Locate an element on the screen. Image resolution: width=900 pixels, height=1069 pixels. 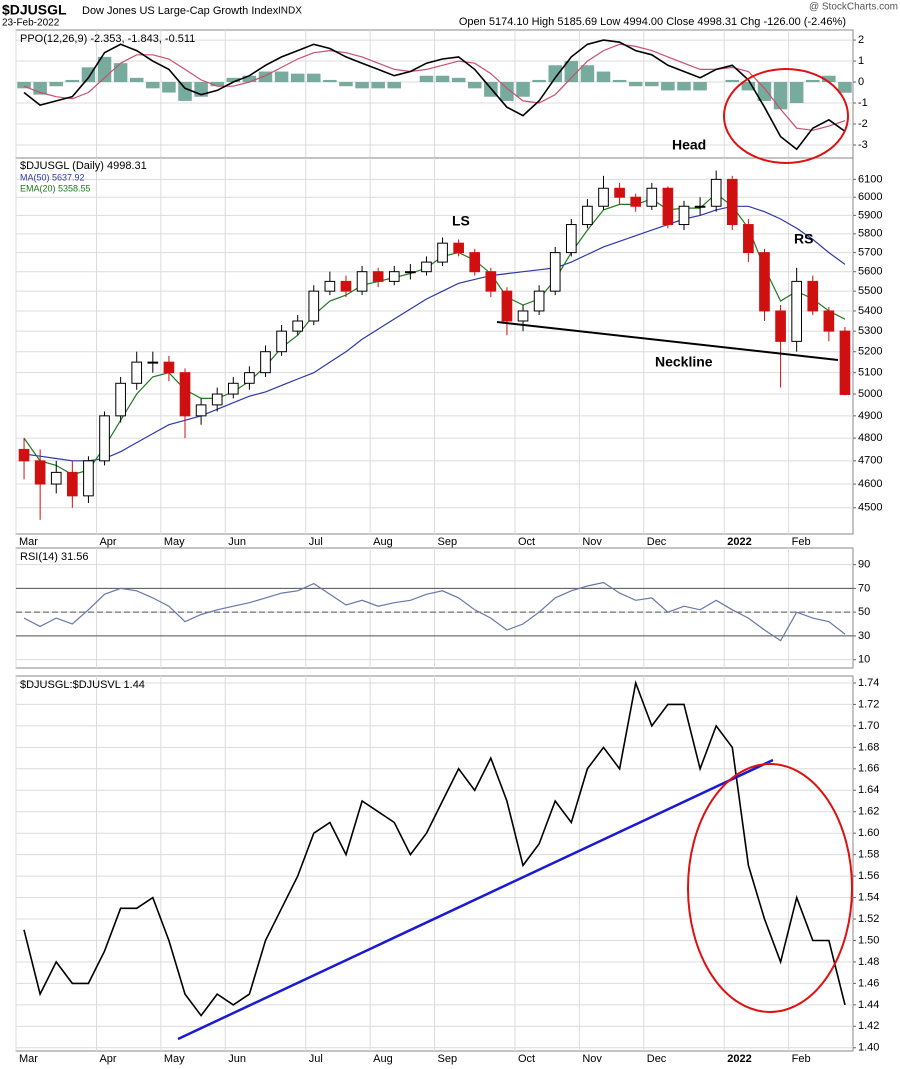
y-tick-label: 1.52 is located at coordinates (868, 919).